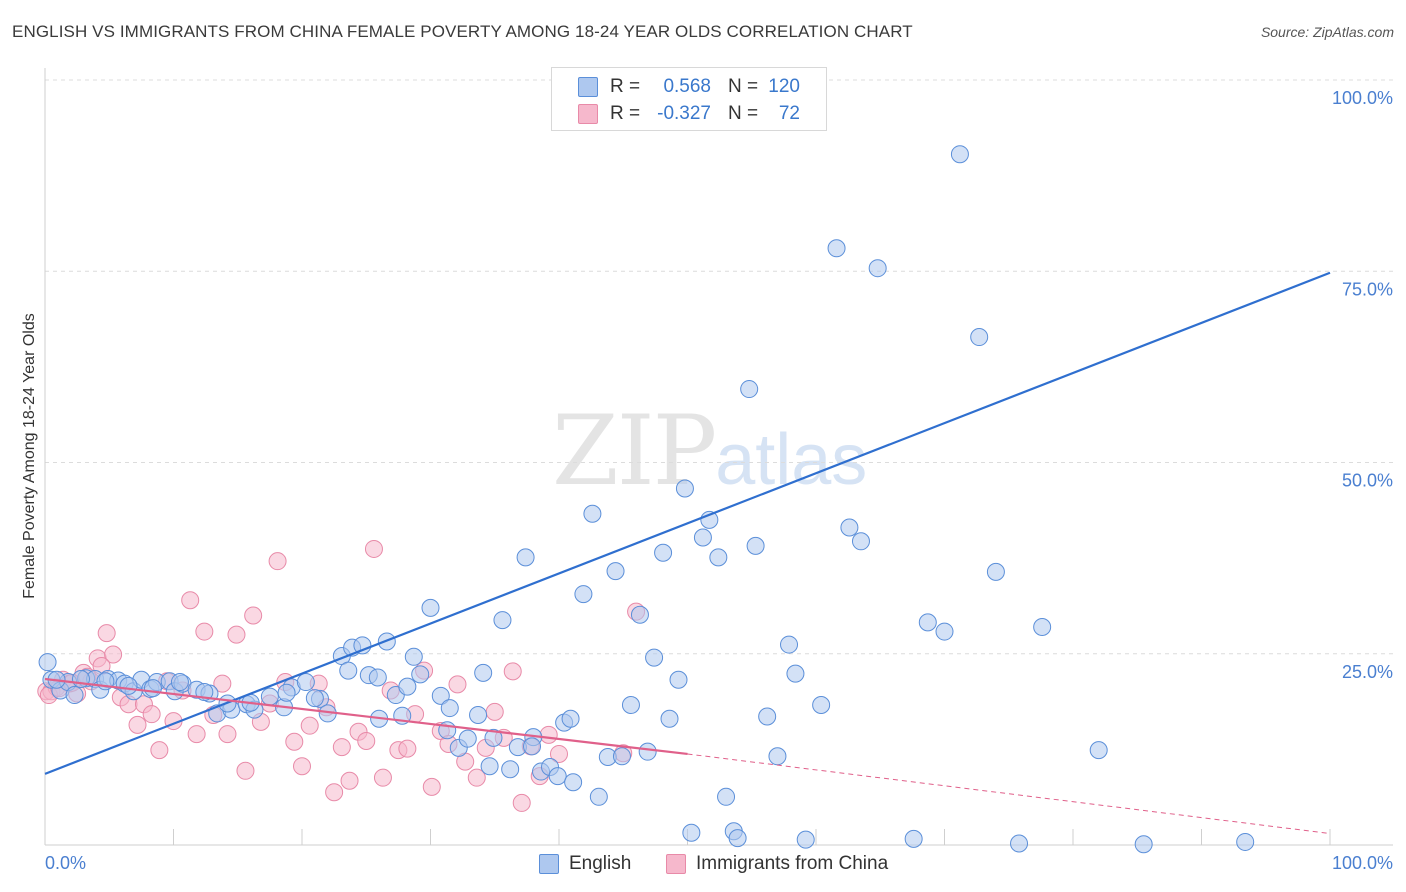  What do you see at coordinates (1327, 32) in the screenshot?
I see `source-note: Source: ZipAtlas.com` at bounding box center [1327, 32].